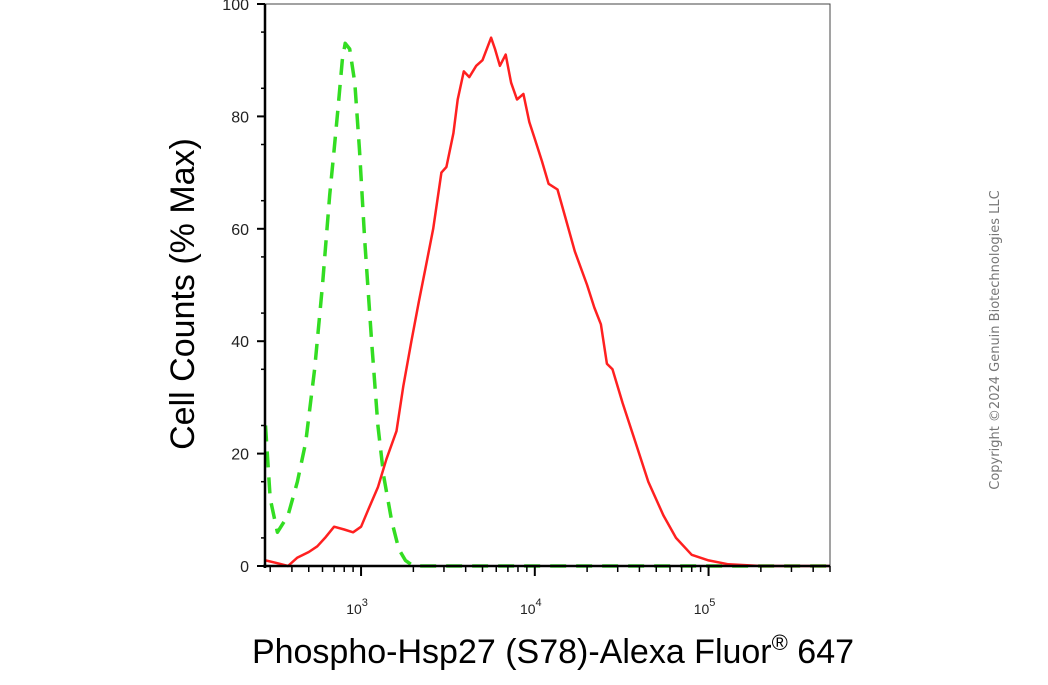 The image size is (1048, 685). What do you see at coordinates (240, 117) in the screenshot?
I see `y-tick-label: 80` at bounding box center [240, 117].